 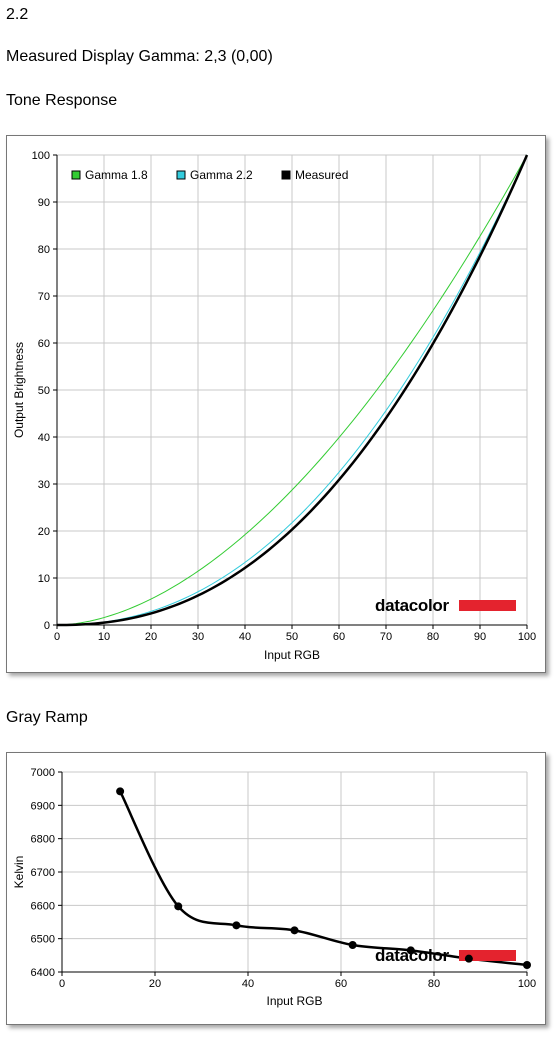 What do you see at coordinates (17, 14) in the screenshot?
I see `version-label: 2.2` at bounding box center [17, 14].